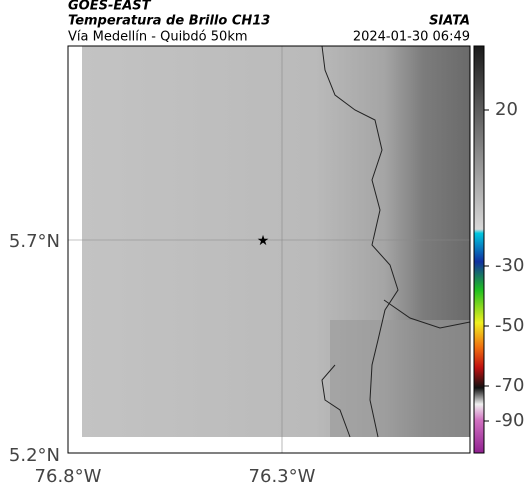  Describe the element at coordinates (158, 37) in the screenshot. I see `location: Vía Medellín - Quibdó 50km` at that location.